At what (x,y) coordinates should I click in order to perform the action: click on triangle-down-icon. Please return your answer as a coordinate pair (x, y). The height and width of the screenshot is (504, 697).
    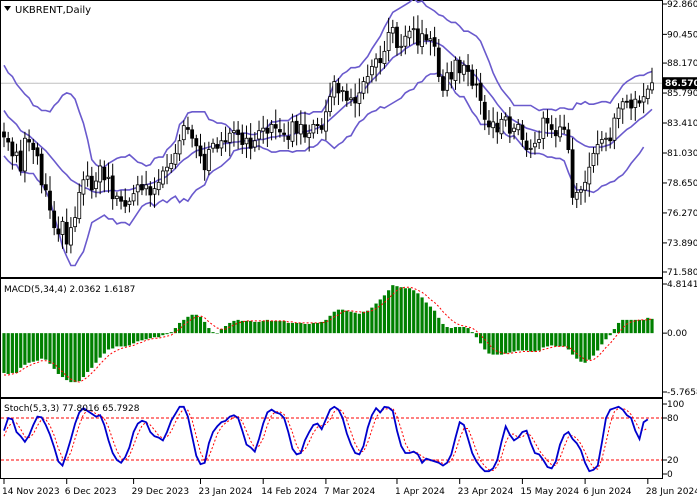
    Looking at the image, I should click on (7, 8).